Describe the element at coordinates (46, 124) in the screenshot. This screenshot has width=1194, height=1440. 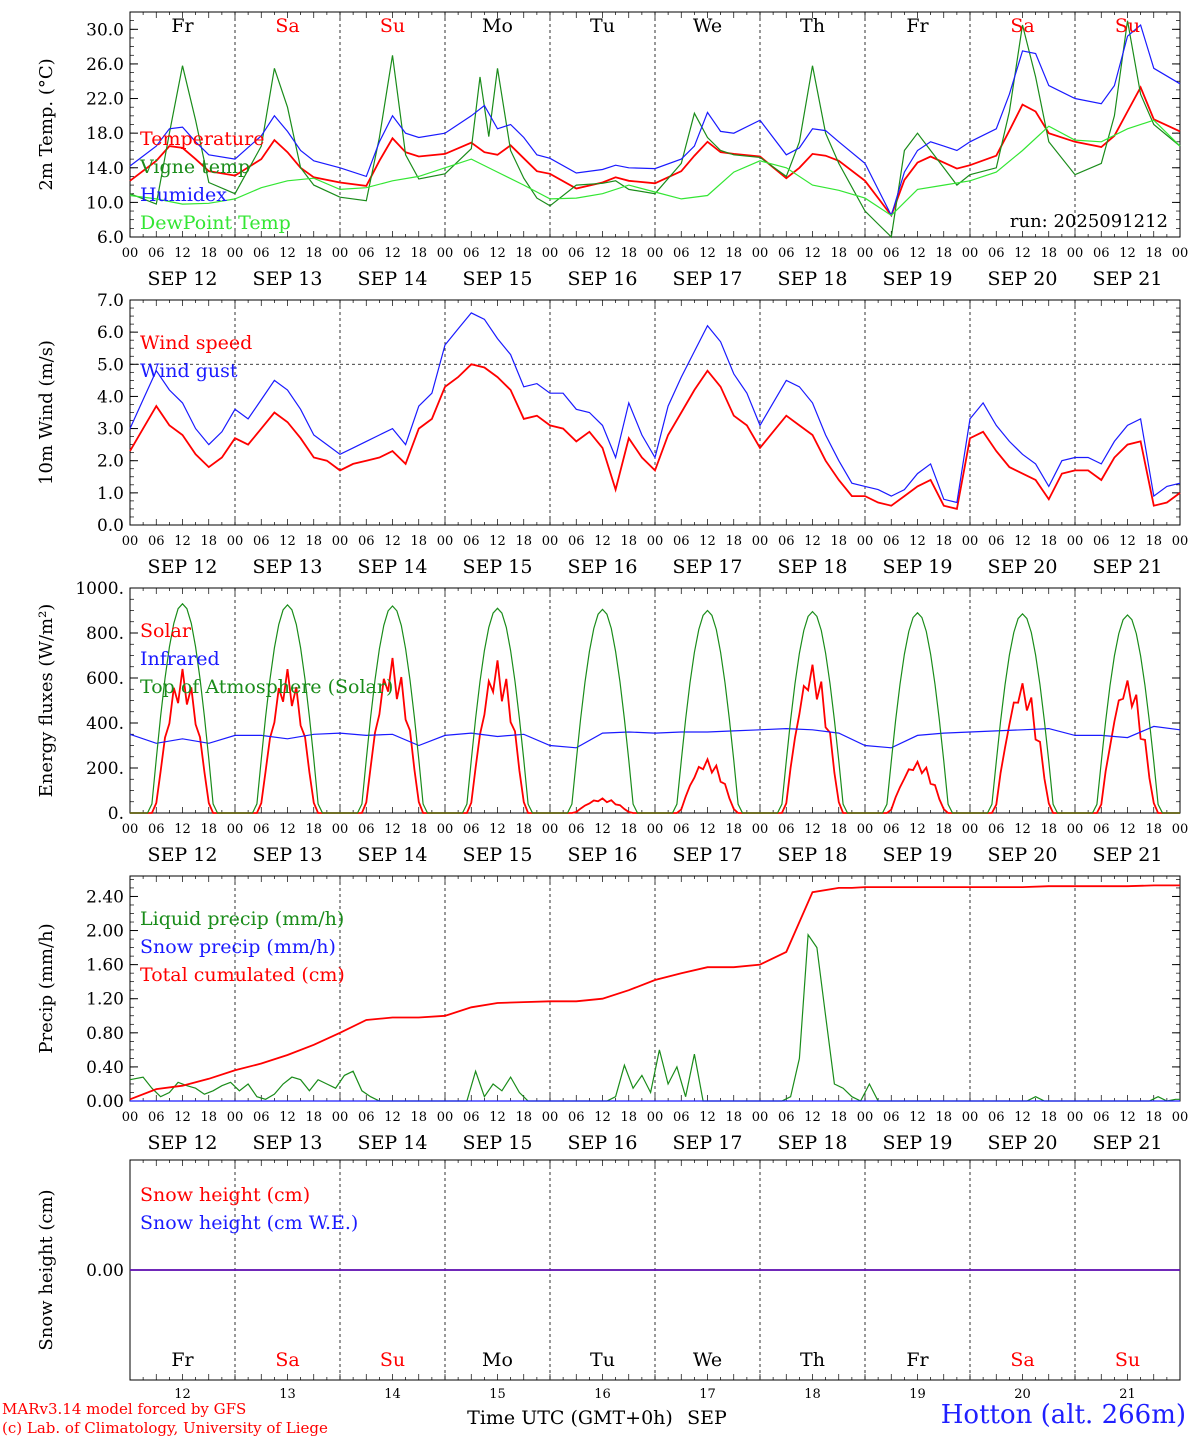
I see `y-axis-label: 2m Temp. (°C)` at that location.